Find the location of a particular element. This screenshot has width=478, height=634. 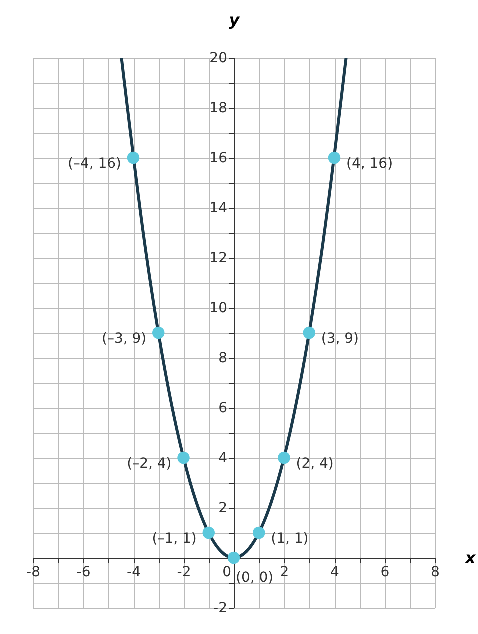

x-tick-label: 4 is located at coordinates (335, 572).